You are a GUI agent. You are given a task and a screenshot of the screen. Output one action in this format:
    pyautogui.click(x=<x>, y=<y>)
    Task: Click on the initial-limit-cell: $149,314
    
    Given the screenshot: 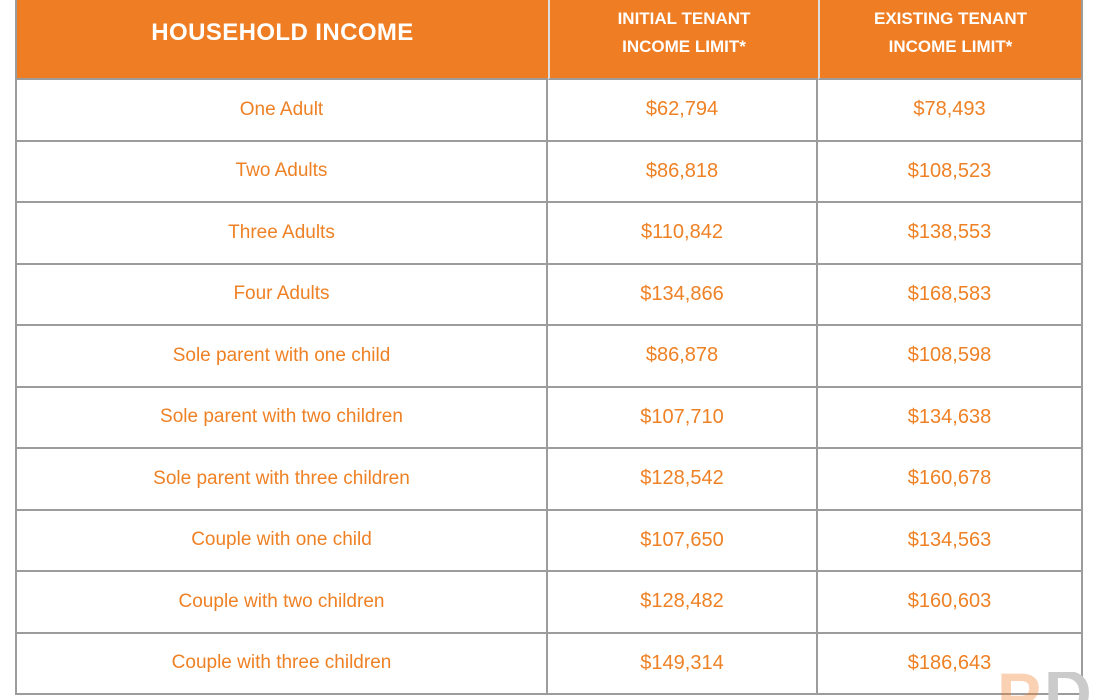 What is the action you would take?
    pyautogui.click(x=683, y=664)
    